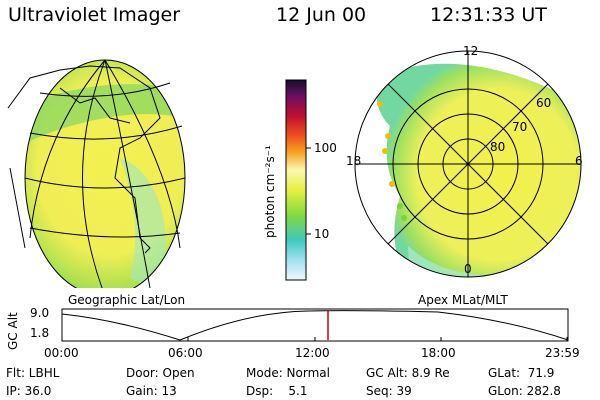 Image resolution: width=600 pixels, height=400 pixels. I want to click on time-tick-0600: 06:00, so click(185, 353).